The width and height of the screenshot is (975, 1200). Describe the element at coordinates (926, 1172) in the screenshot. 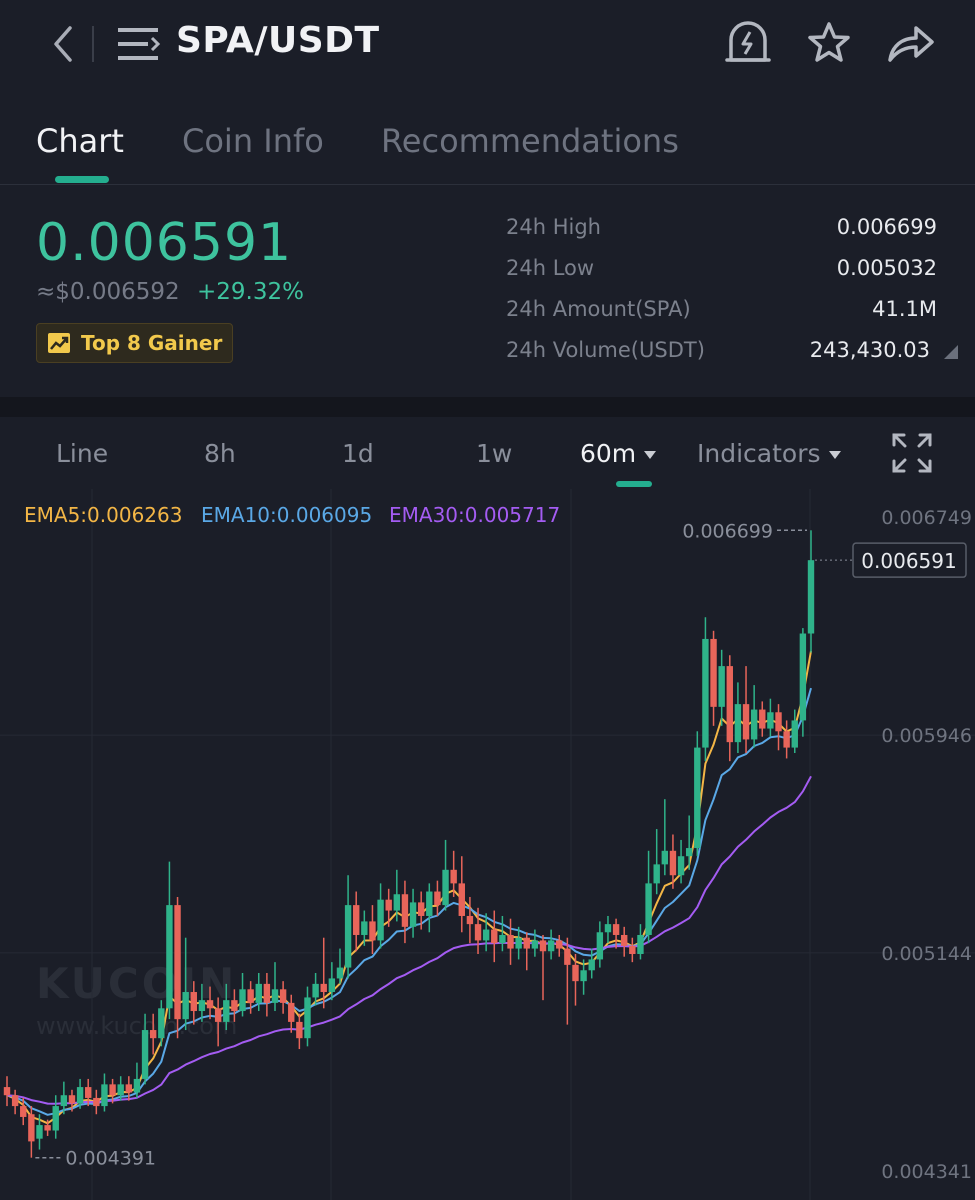

I see `y-tick-label: 0.004341` at that location.